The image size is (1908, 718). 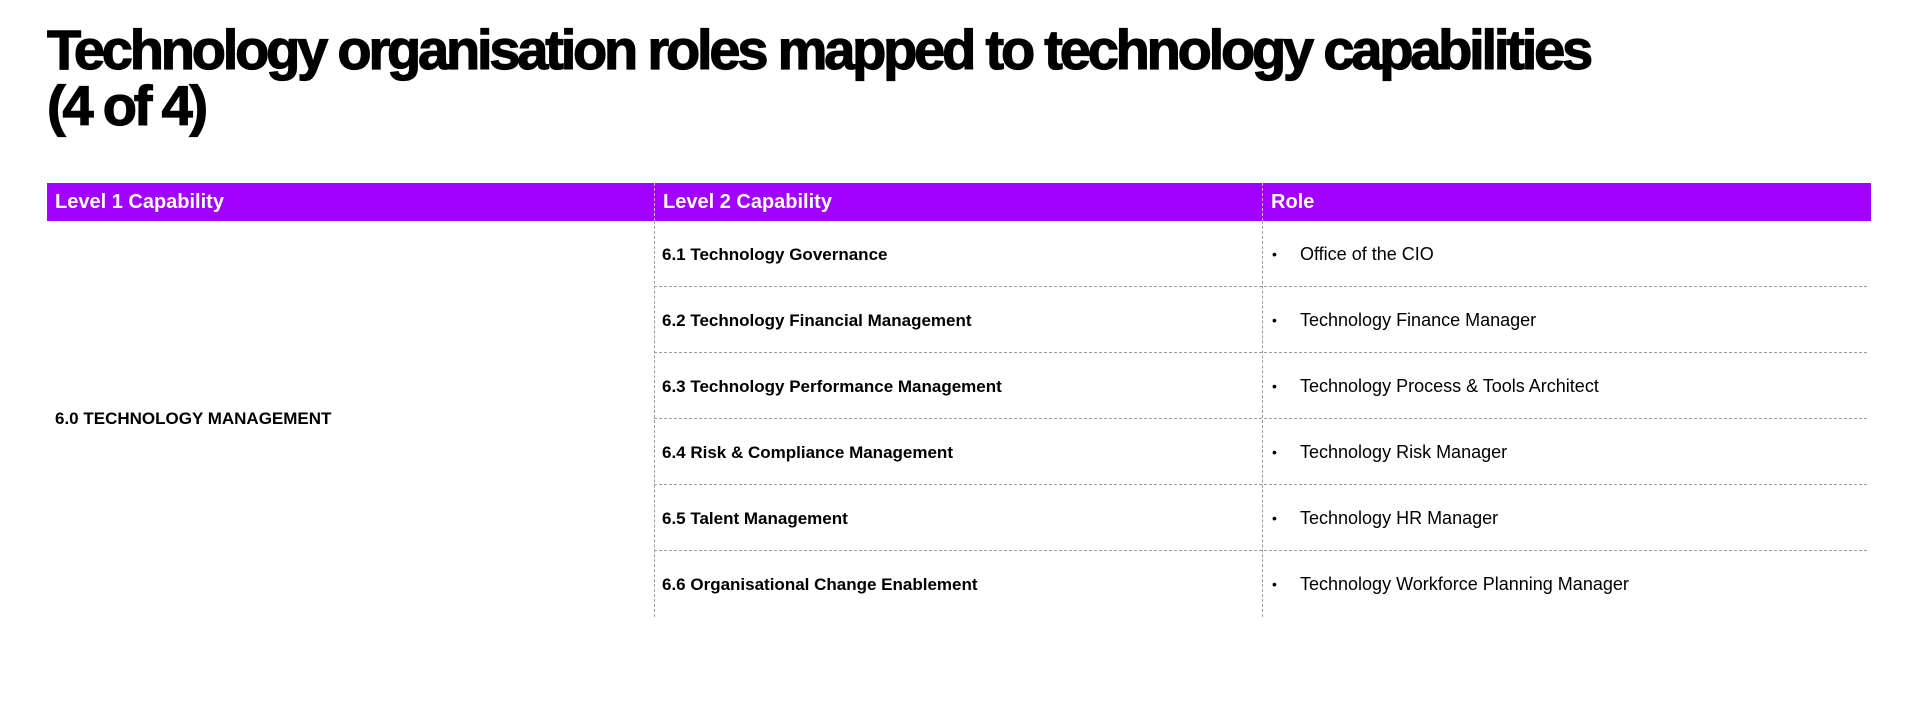 What do you see at coordinates (1565, 320) in the screenshot?
I see `role-cell: • Technology Finance Manager` at bounding box center [1565, 320].